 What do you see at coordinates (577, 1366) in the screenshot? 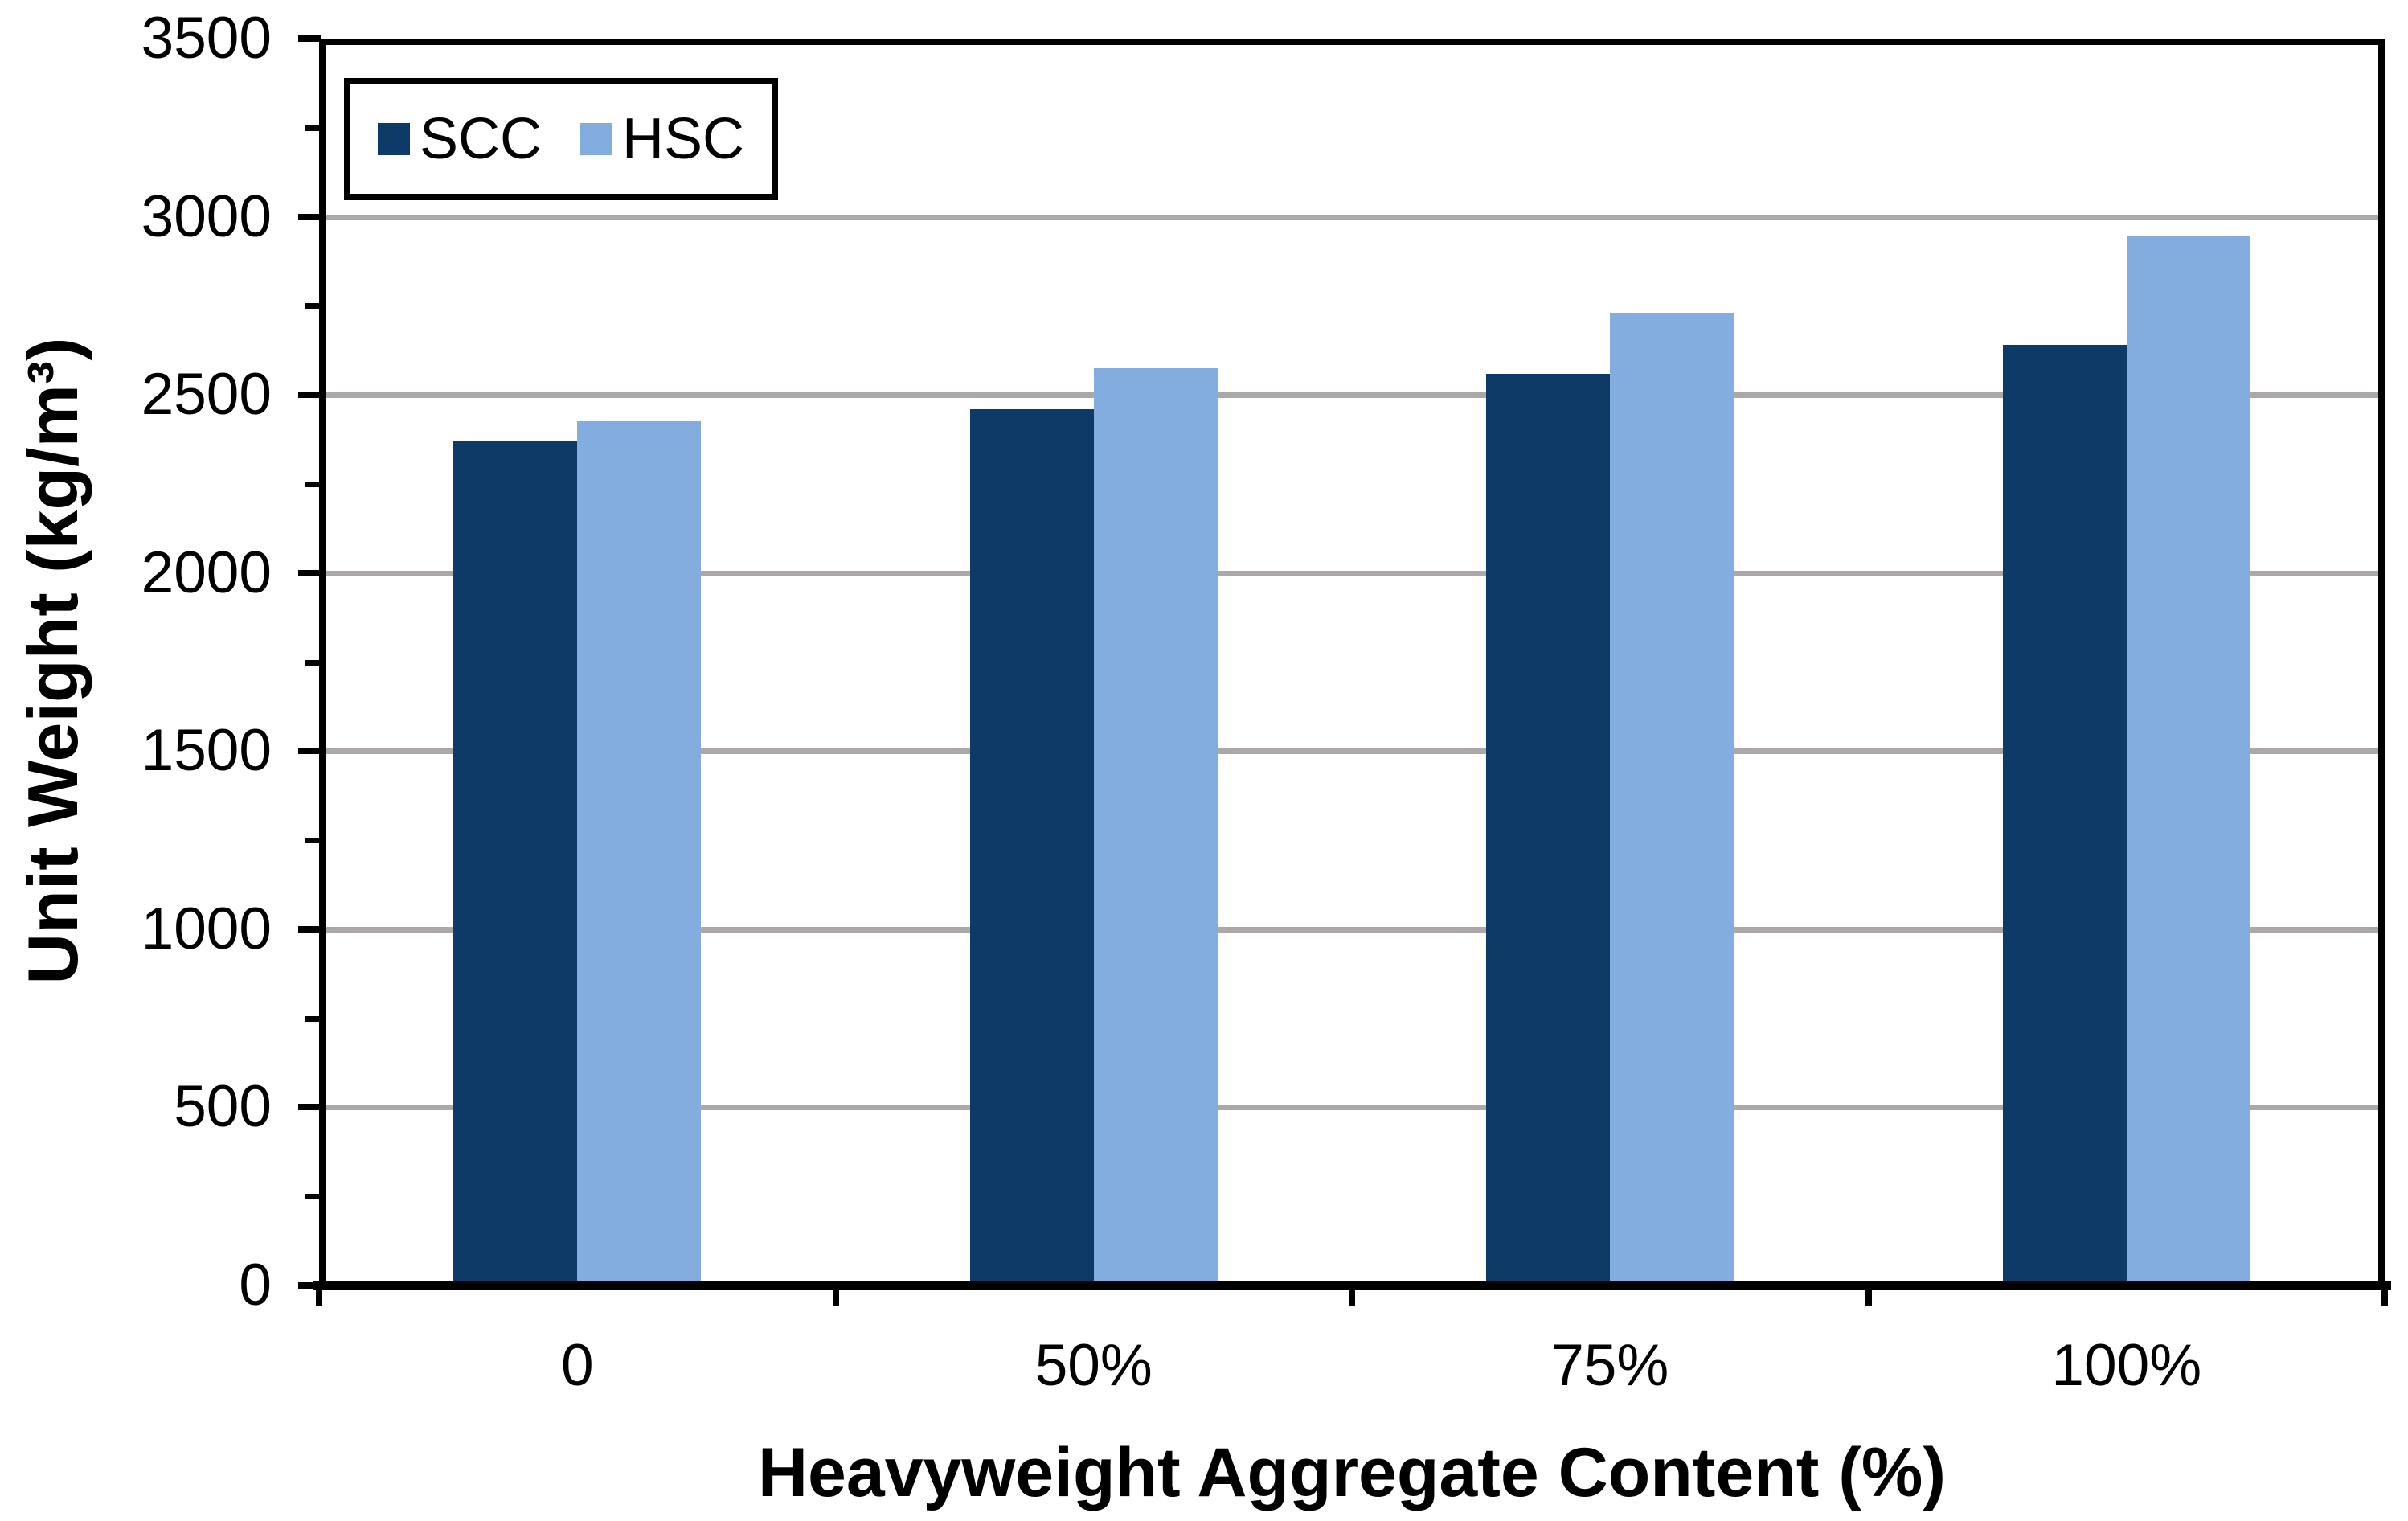
I see `x-tick-label-0: 0` at bounding box center [577, 1366].